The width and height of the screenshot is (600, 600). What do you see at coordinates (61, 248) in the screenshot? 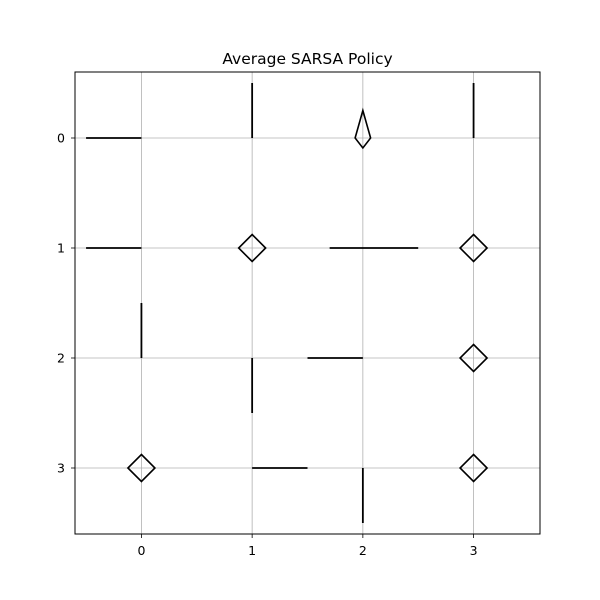
I see `y-tick-label: 1` at bounding box center [61, 248].